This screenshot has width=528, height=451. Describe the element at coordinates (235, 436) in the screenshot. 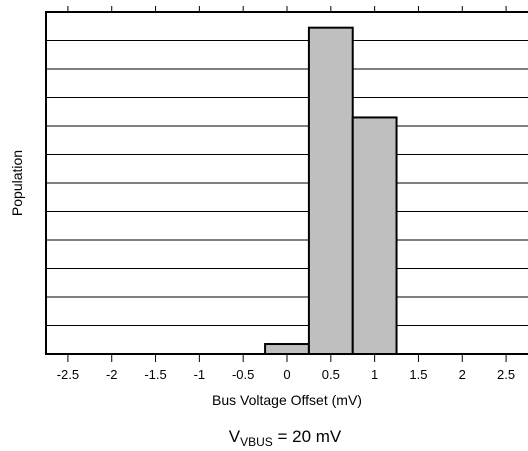

I see `caption-prefix: V` at that location.